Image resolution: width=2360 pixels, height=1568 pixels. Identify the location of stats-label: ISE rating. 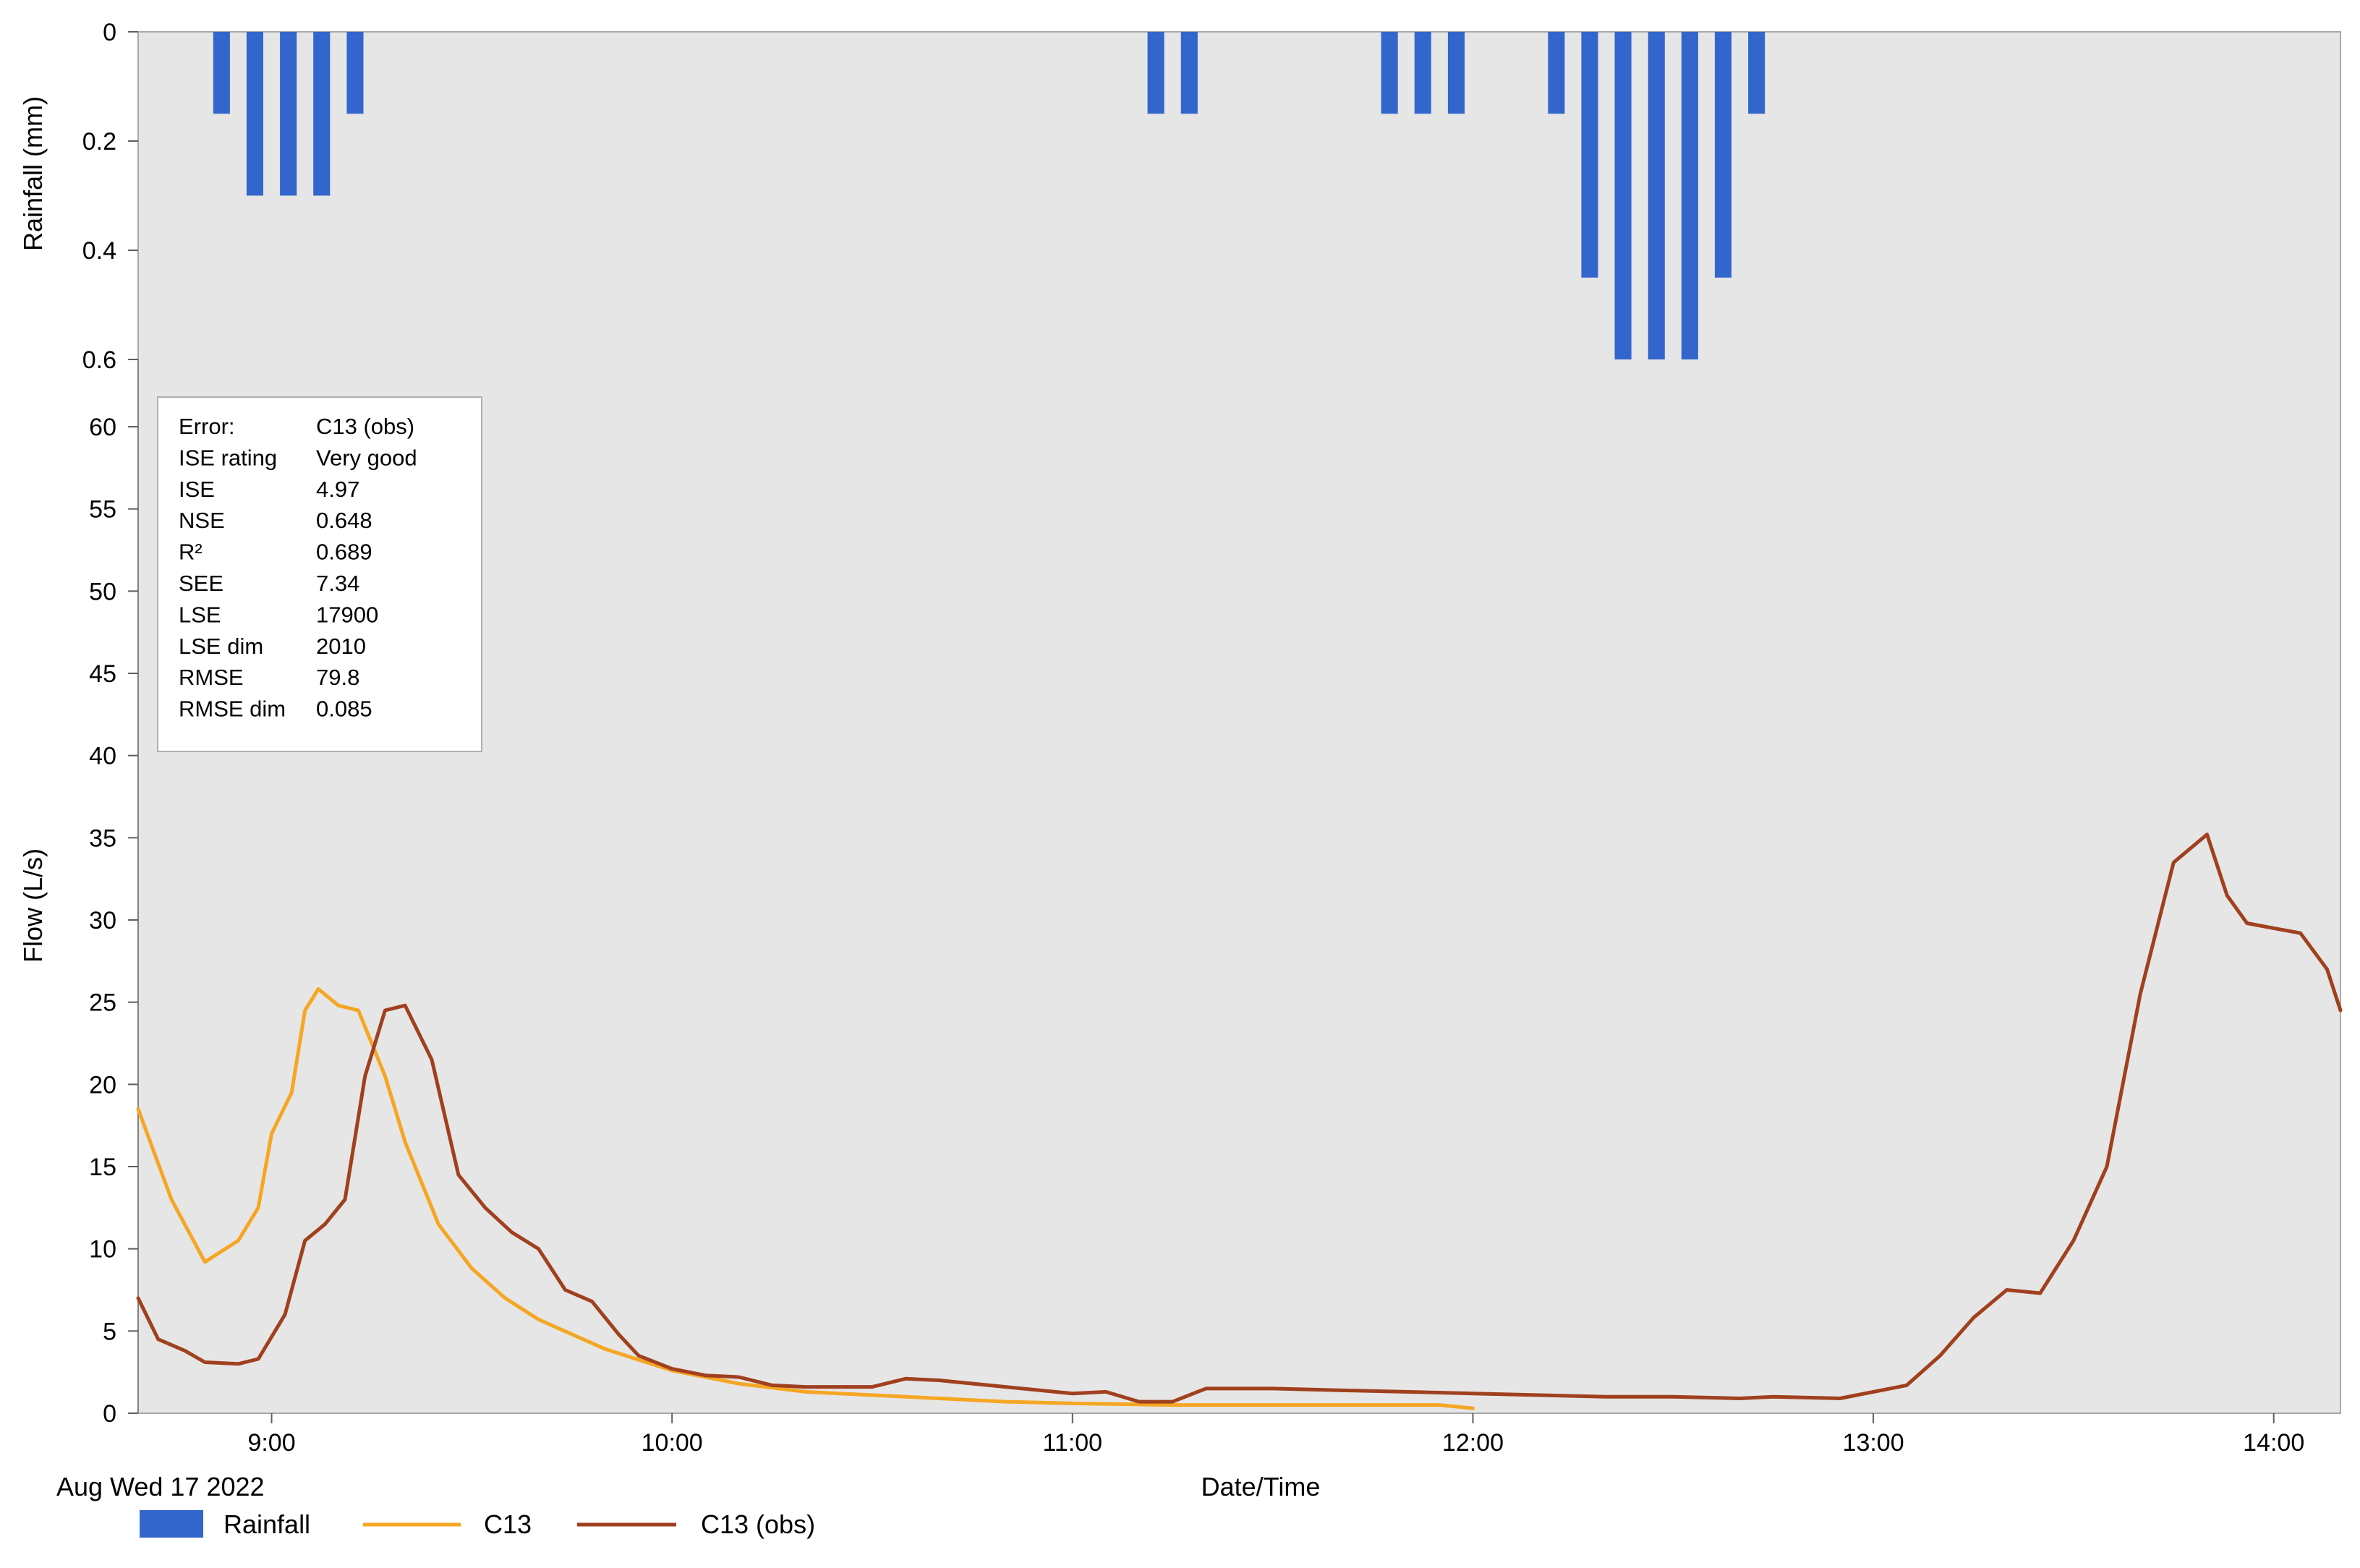
(228, 457).